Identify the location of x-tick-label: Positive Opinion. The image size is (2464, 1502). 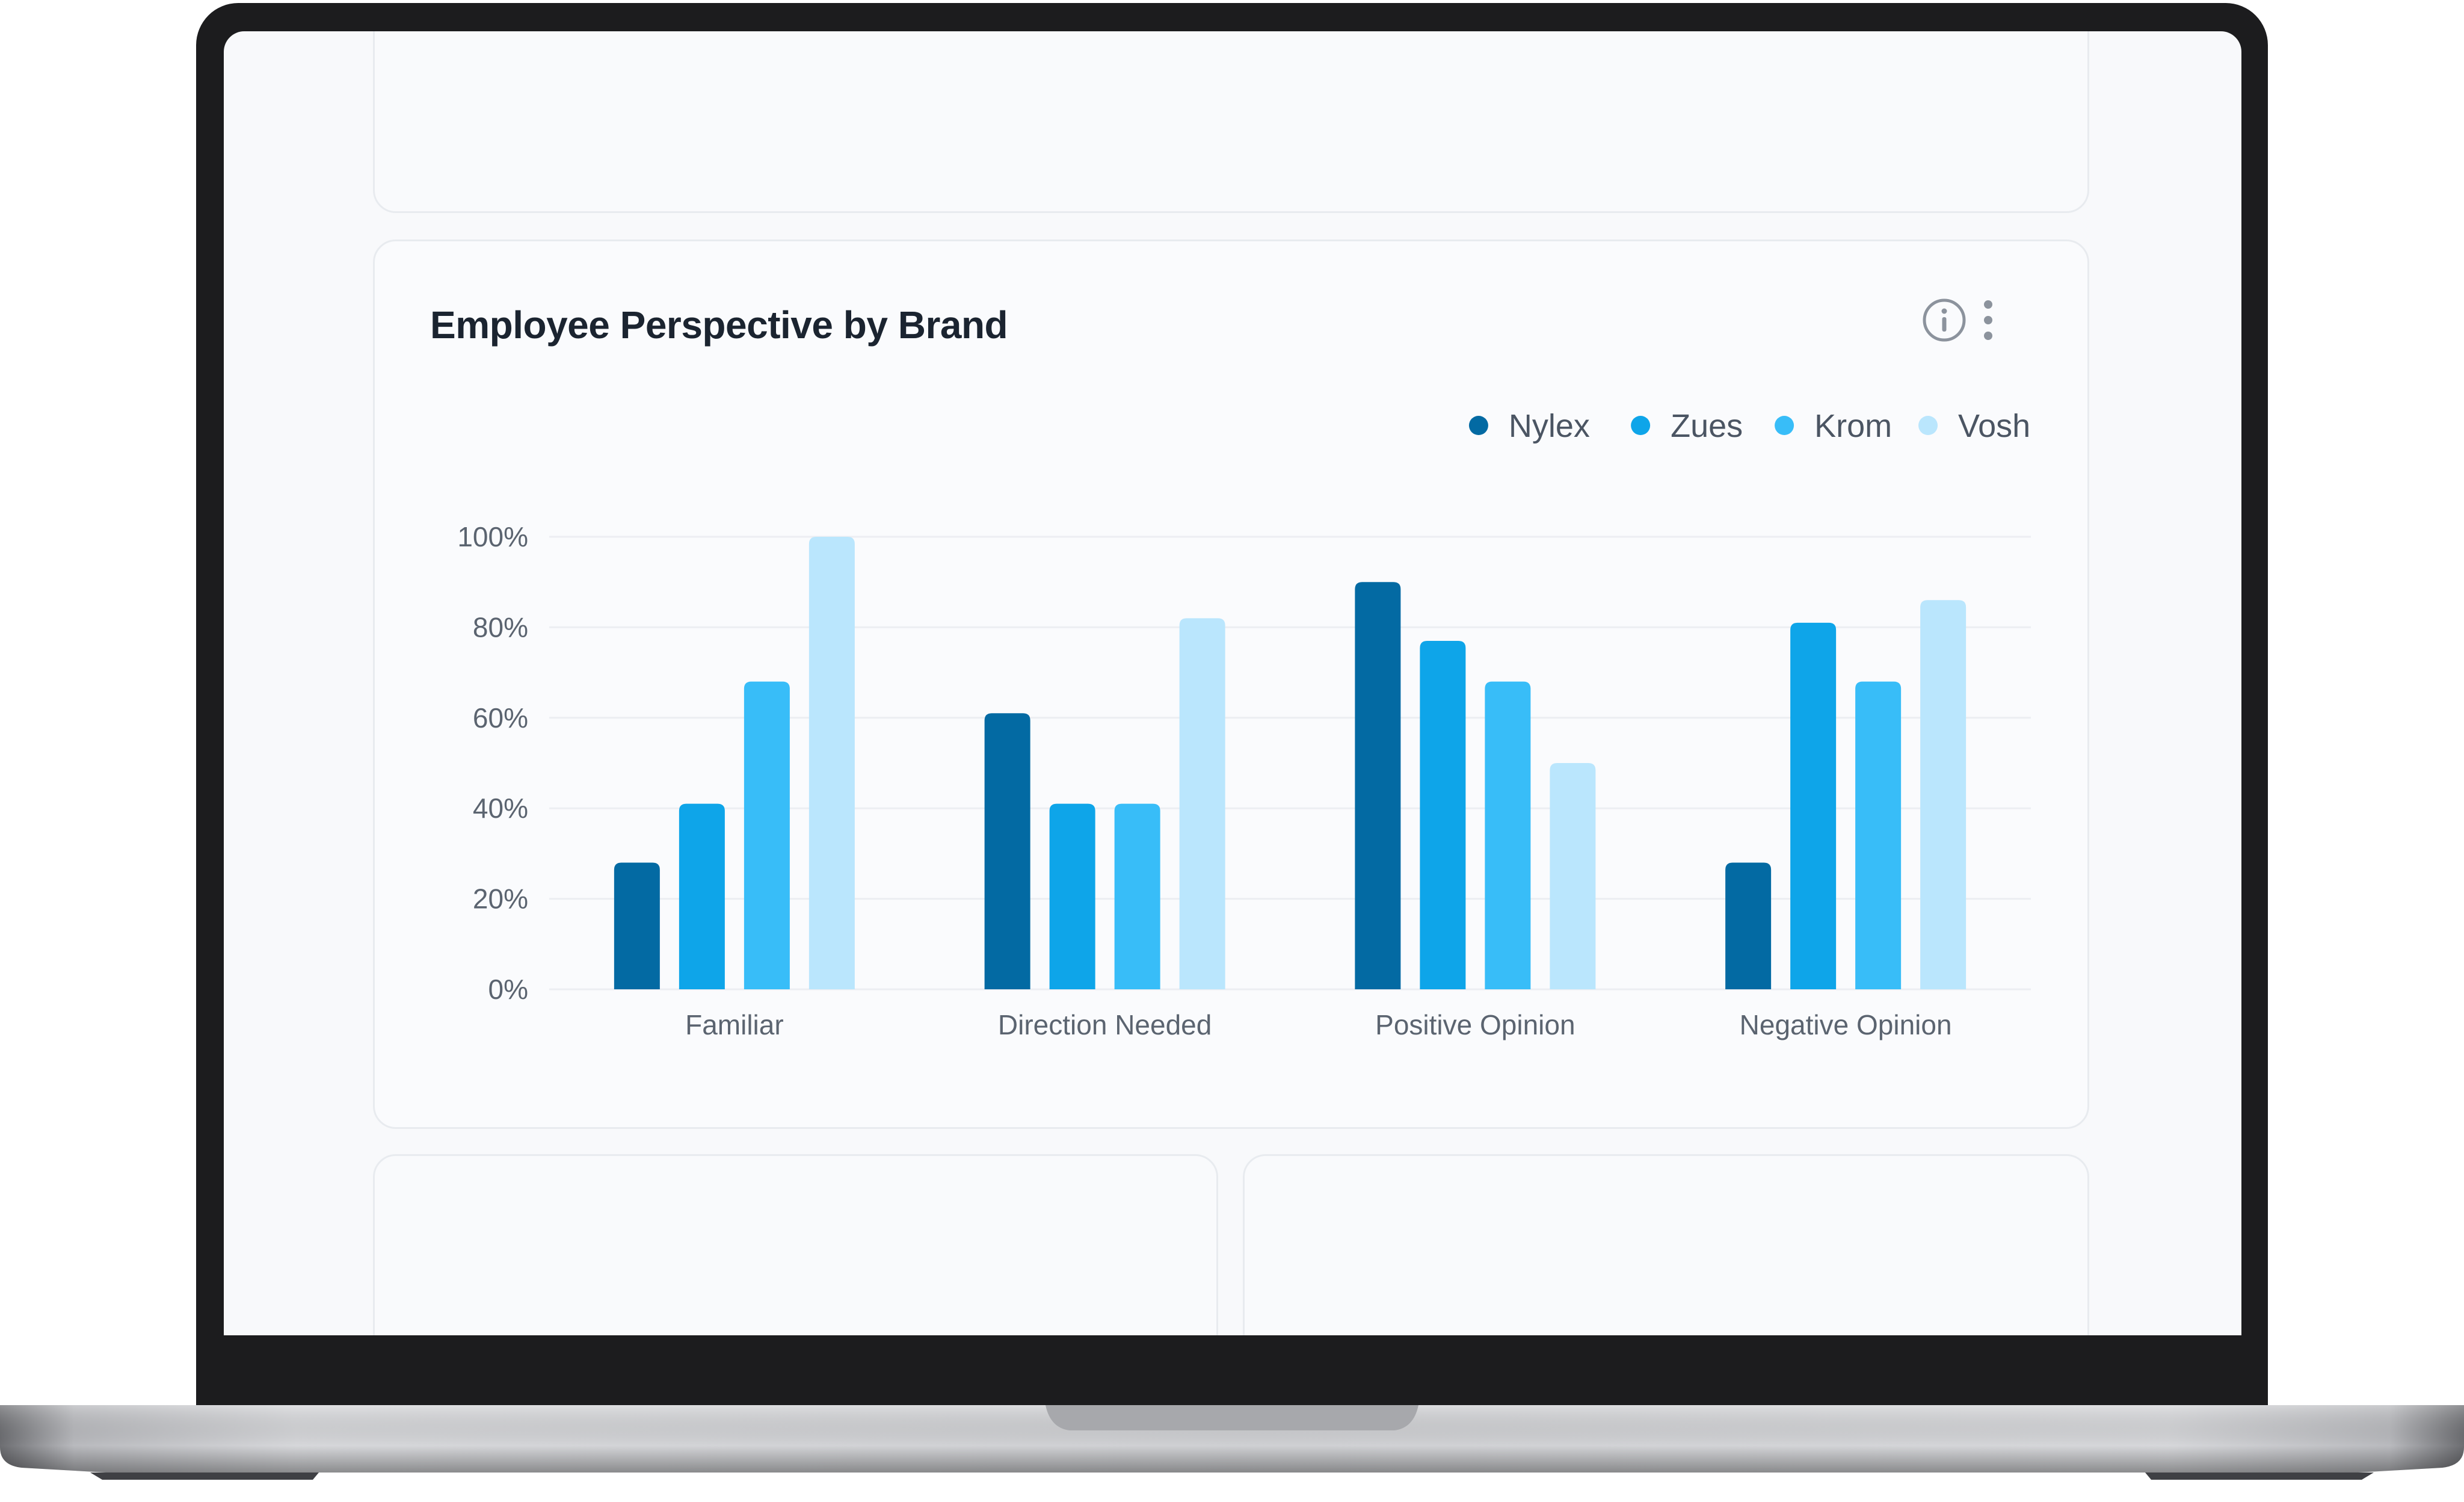
(1475, 1024).